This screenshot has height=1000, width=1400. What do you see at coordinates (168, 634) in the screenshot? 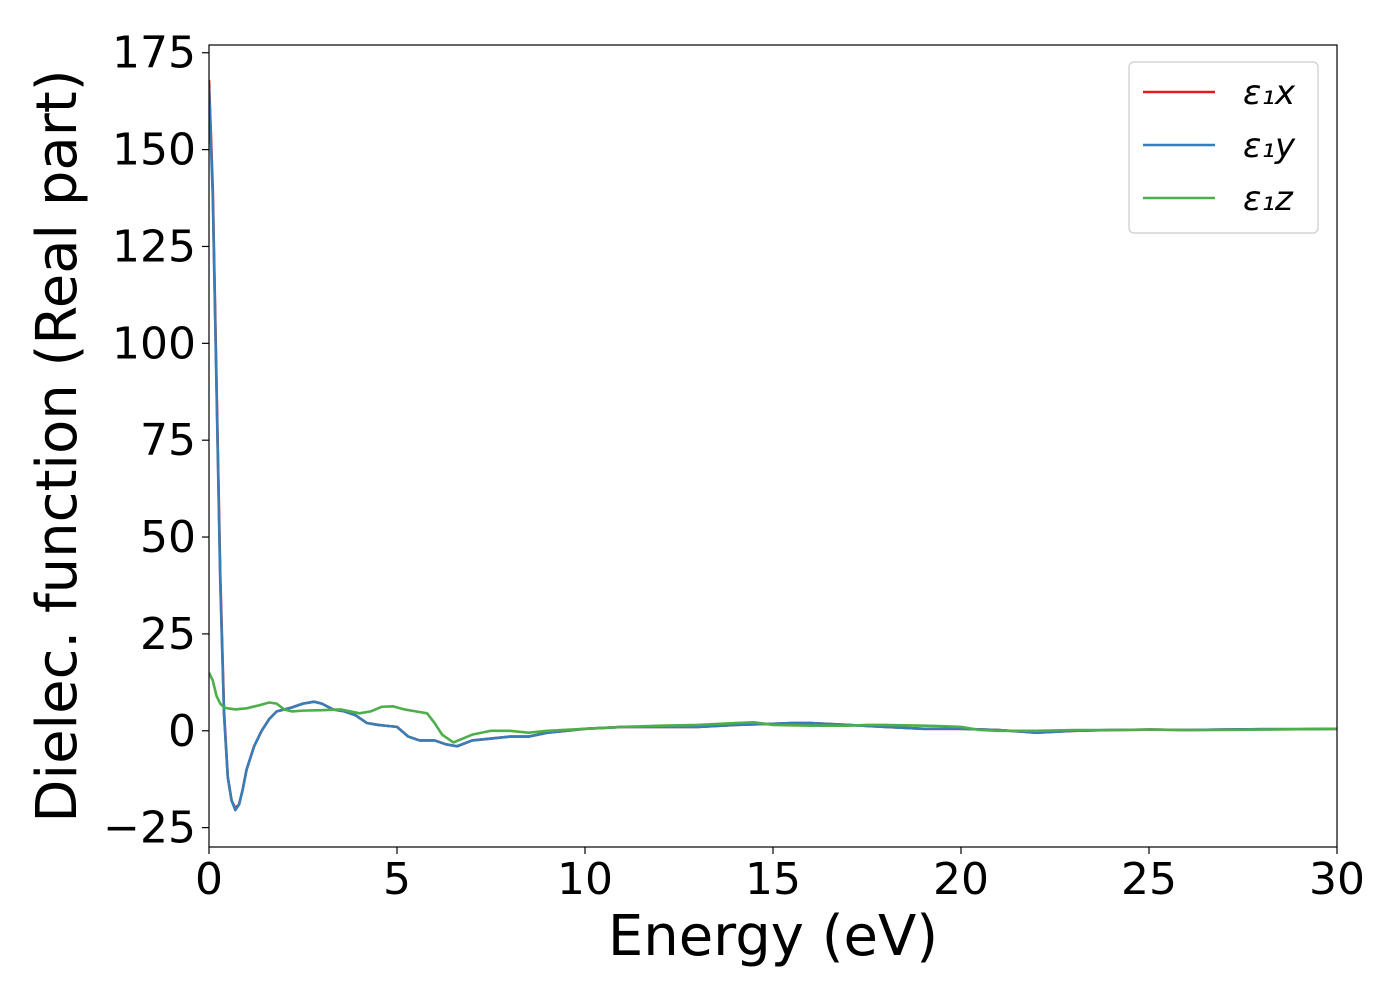
I see `y-tick-label: 25` at bounding box center [168, 634].